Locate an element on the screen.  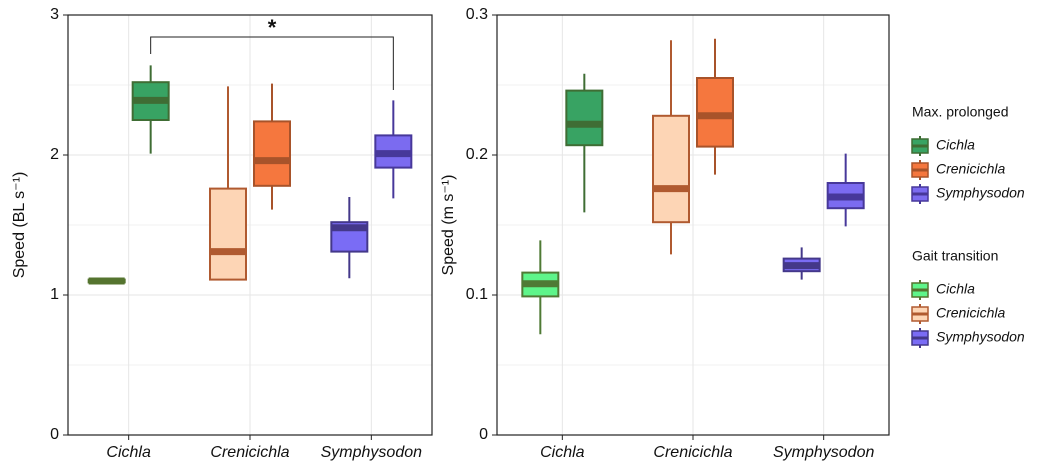
legend-title: Gait transition is located at coordinates (955, 256).